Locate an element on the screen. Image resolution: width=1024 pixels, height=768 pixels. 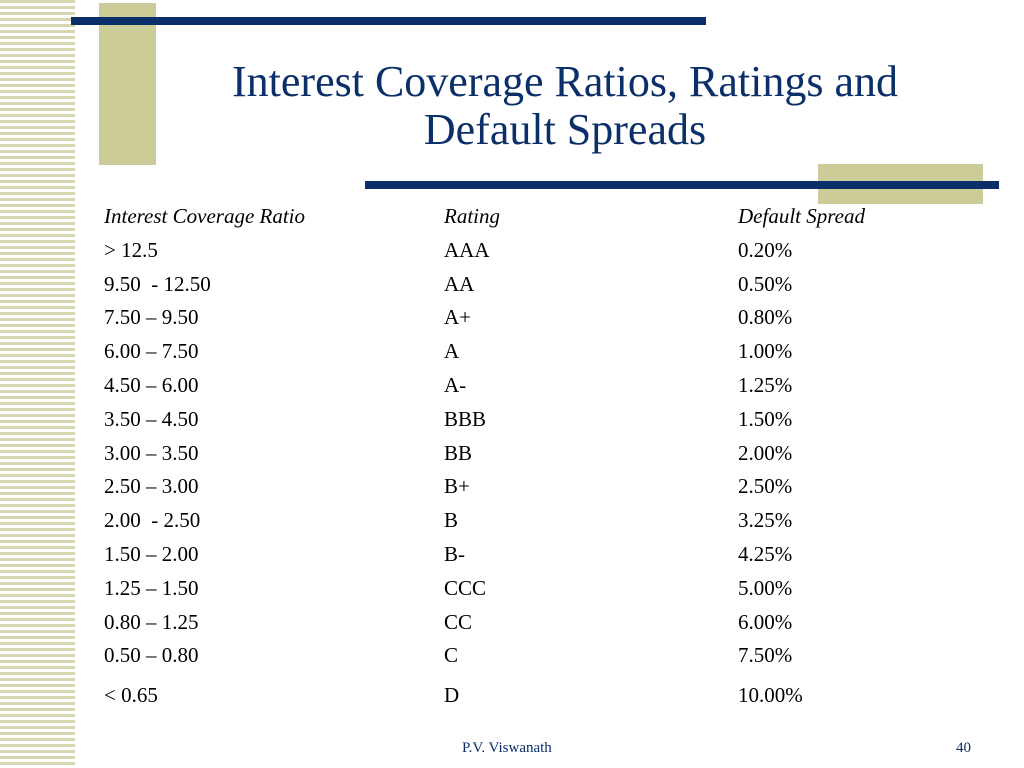
cell-default-spread: 1.50% is located at coordinates (765, 418).